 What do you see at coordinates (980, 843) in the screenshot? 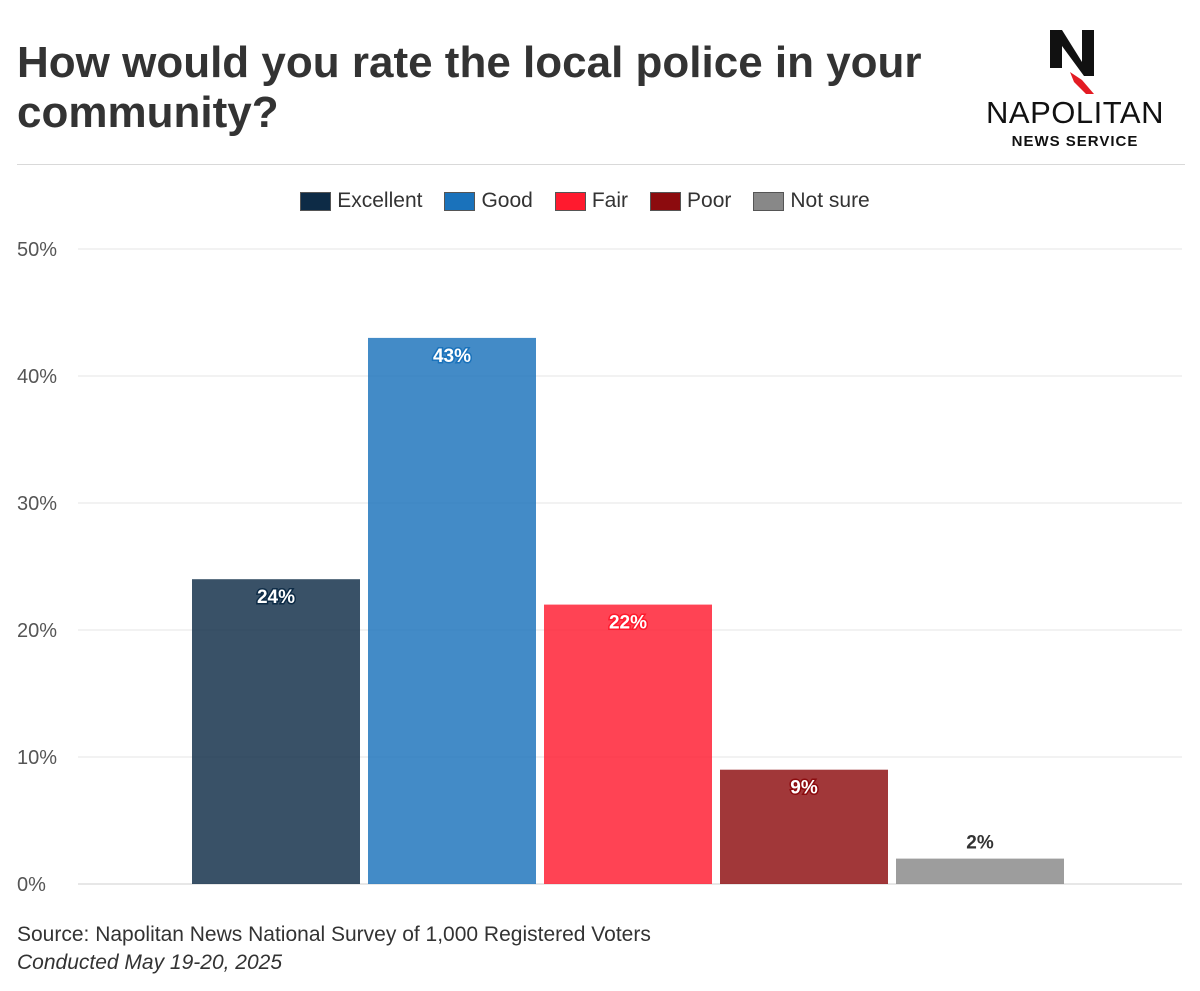
I see `bar-value-label: 2%` at bounding box center [980, 843].